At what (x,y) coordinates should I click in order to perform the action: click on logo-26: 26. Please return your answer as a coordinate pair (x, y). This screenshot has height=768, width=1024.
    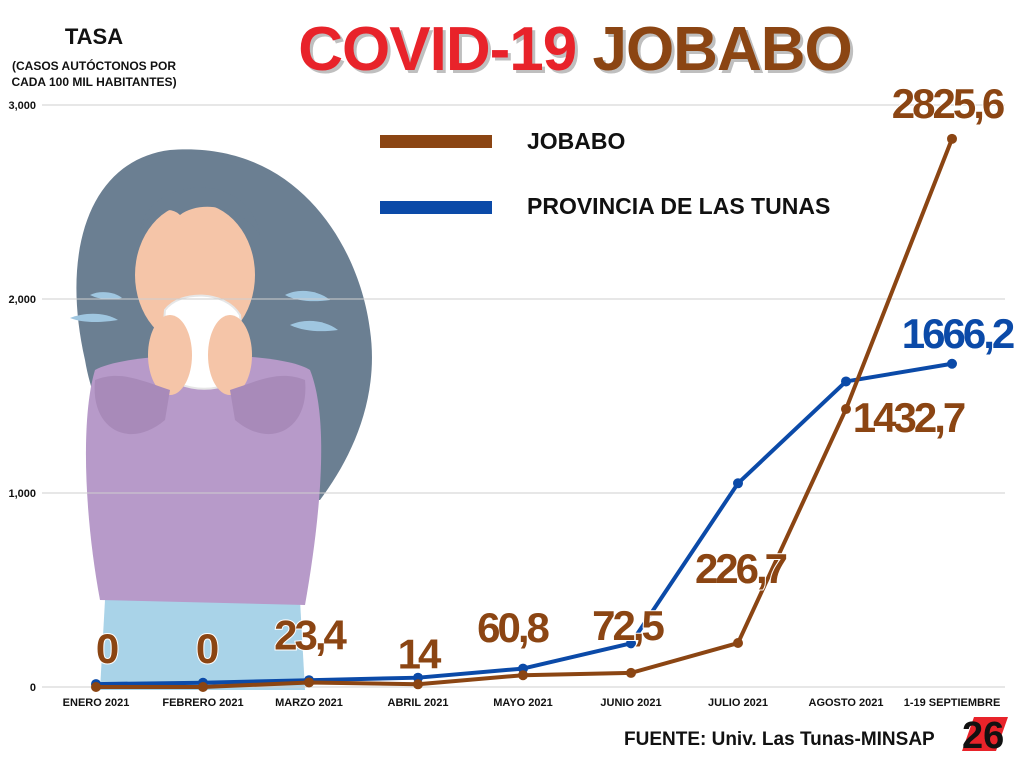
    Looking at the image, I should click on (985, 735).